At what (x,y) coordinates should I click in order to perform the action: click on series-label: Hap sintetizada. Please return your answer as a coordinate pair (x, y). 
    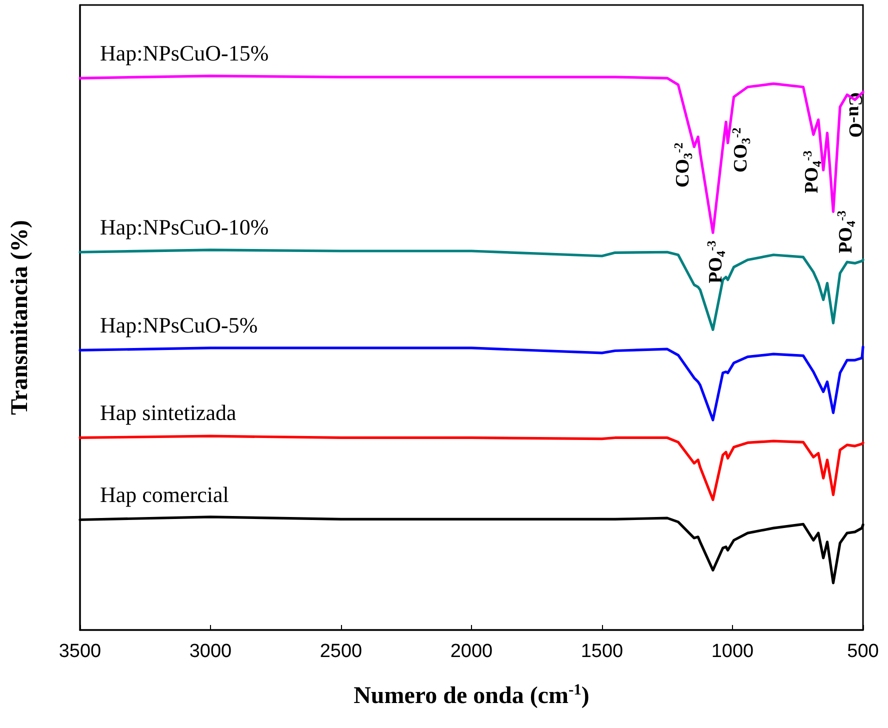
    Looking at the image, I should click on (168, 413).